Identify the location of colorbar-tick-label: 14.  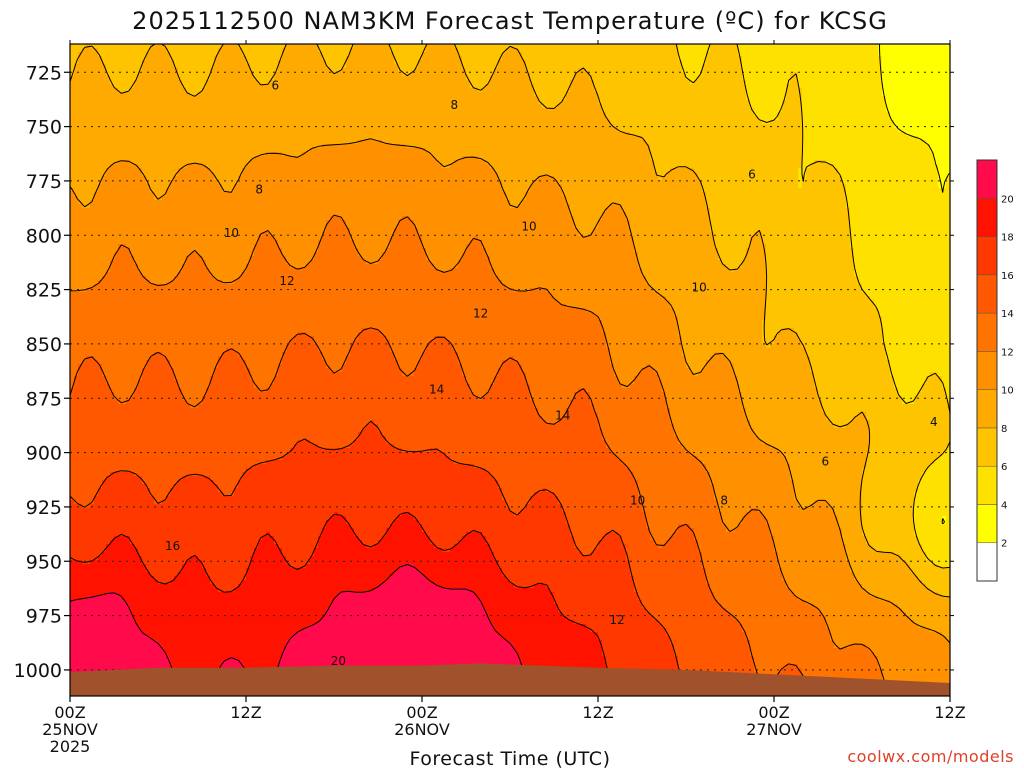
(1007, 314).